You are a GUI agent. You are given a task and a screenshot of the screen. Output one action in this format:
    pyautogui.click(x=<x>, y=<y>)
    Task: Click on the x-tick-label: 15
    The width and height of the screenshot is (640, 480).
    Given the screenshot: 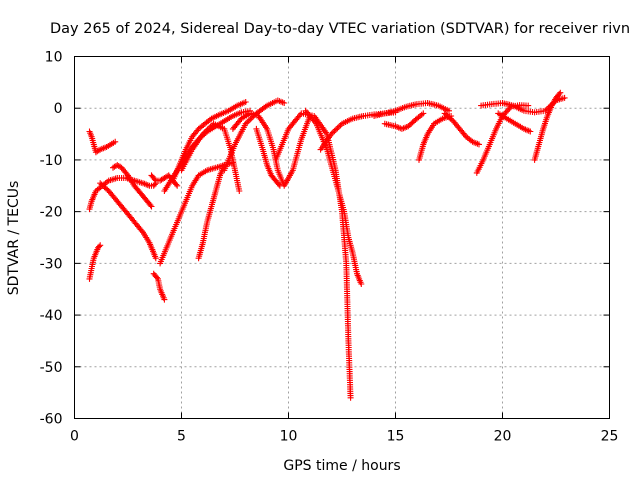 What is the action you would take?
    pyautogui.click(x=396, y=437)
    